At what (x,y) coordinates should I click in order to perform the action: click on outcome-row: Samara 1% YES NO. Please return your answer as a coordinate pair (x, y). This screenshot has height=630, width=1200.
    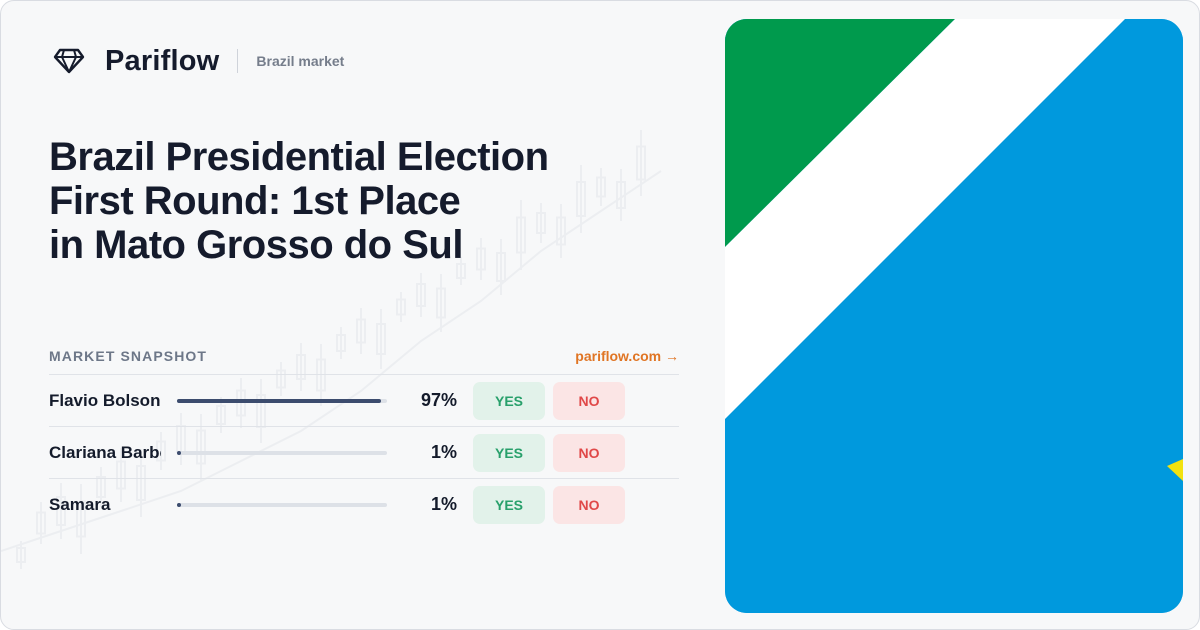
    Looking at the image, I should click on (364, 504).